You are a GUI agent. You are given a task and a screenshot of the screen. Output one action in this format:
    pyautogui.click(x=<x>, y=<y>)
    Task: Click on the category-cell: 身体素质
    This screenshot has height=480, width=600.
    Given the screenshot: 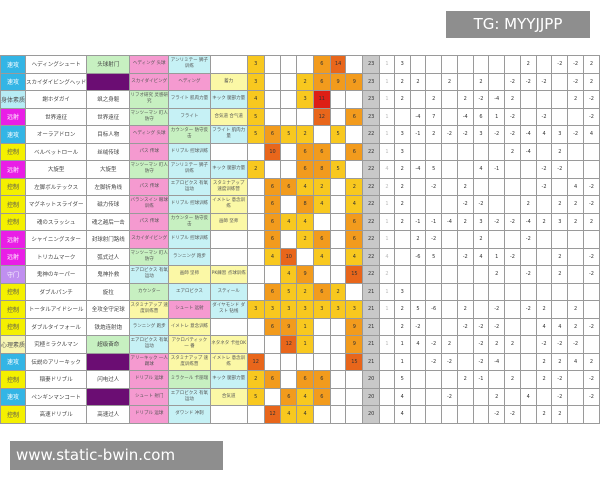 What is the action you would take?
    pyautogui.click(x=13, y=99)
    